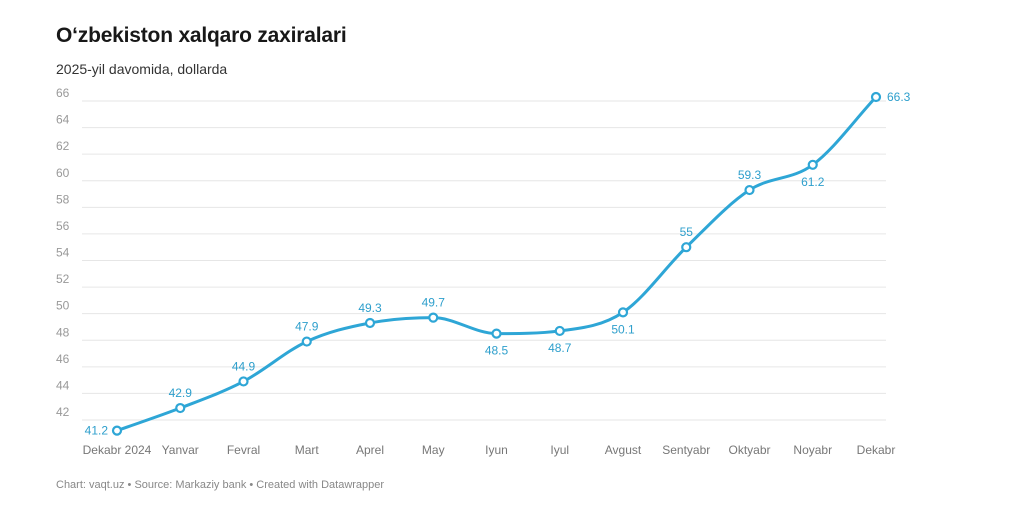 This screenshot has width=1024, height=509. I want to click on x-tick-label: Noyabr, so click(812, 450).